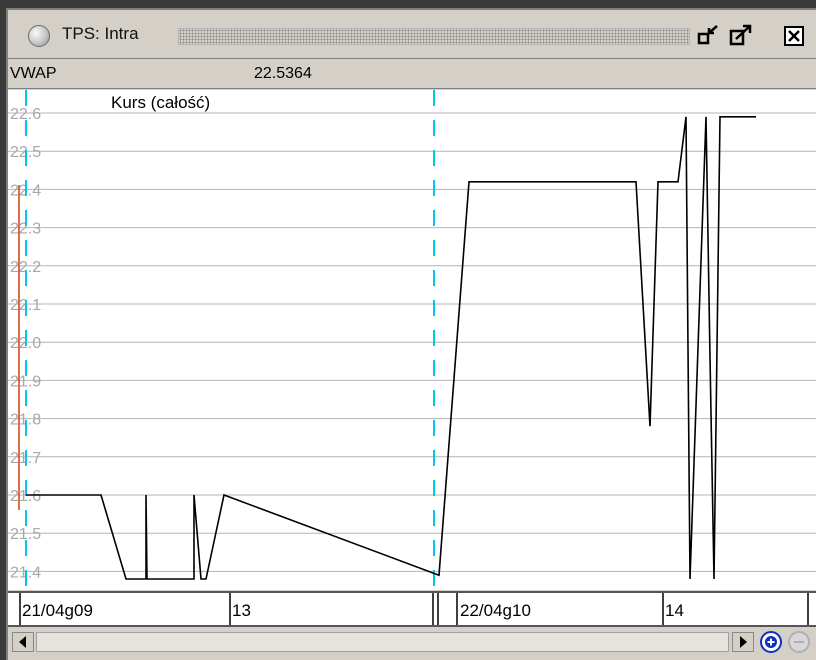 The image size is (816, 660). Describe the element at coordinates (160, 102) in the screenshot. I see `chart-title: Kurs (całość)` at that location.